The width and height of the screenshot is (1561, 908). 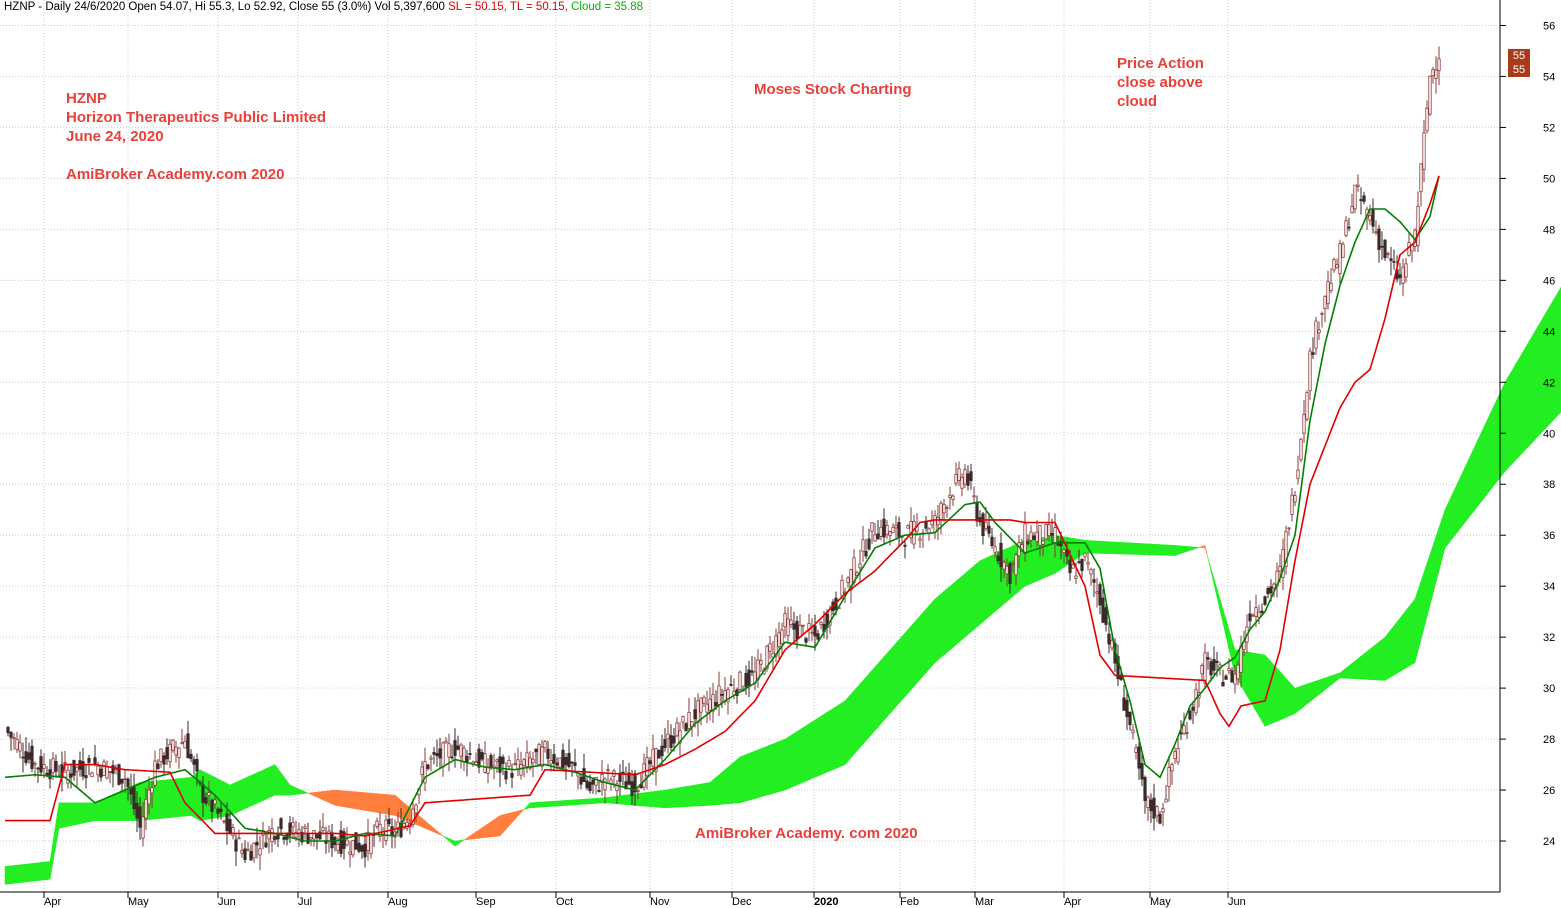 I want to click on last-price-badge: 55, so click(x=1519, y=56).